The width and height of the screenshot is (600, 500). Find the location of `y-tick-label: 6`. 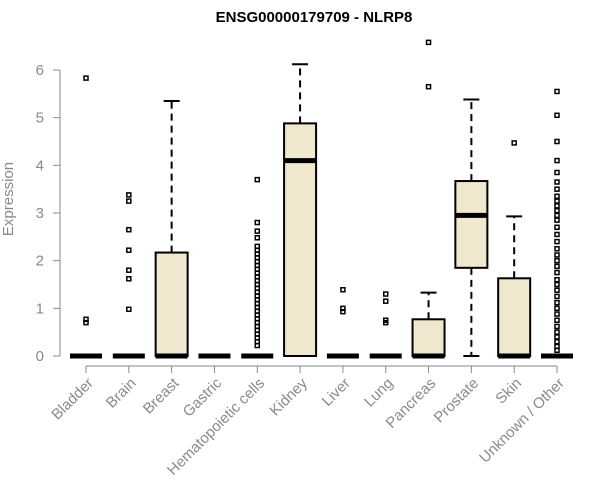

y-tick-label: 6 is located at coordinates (40, 70).